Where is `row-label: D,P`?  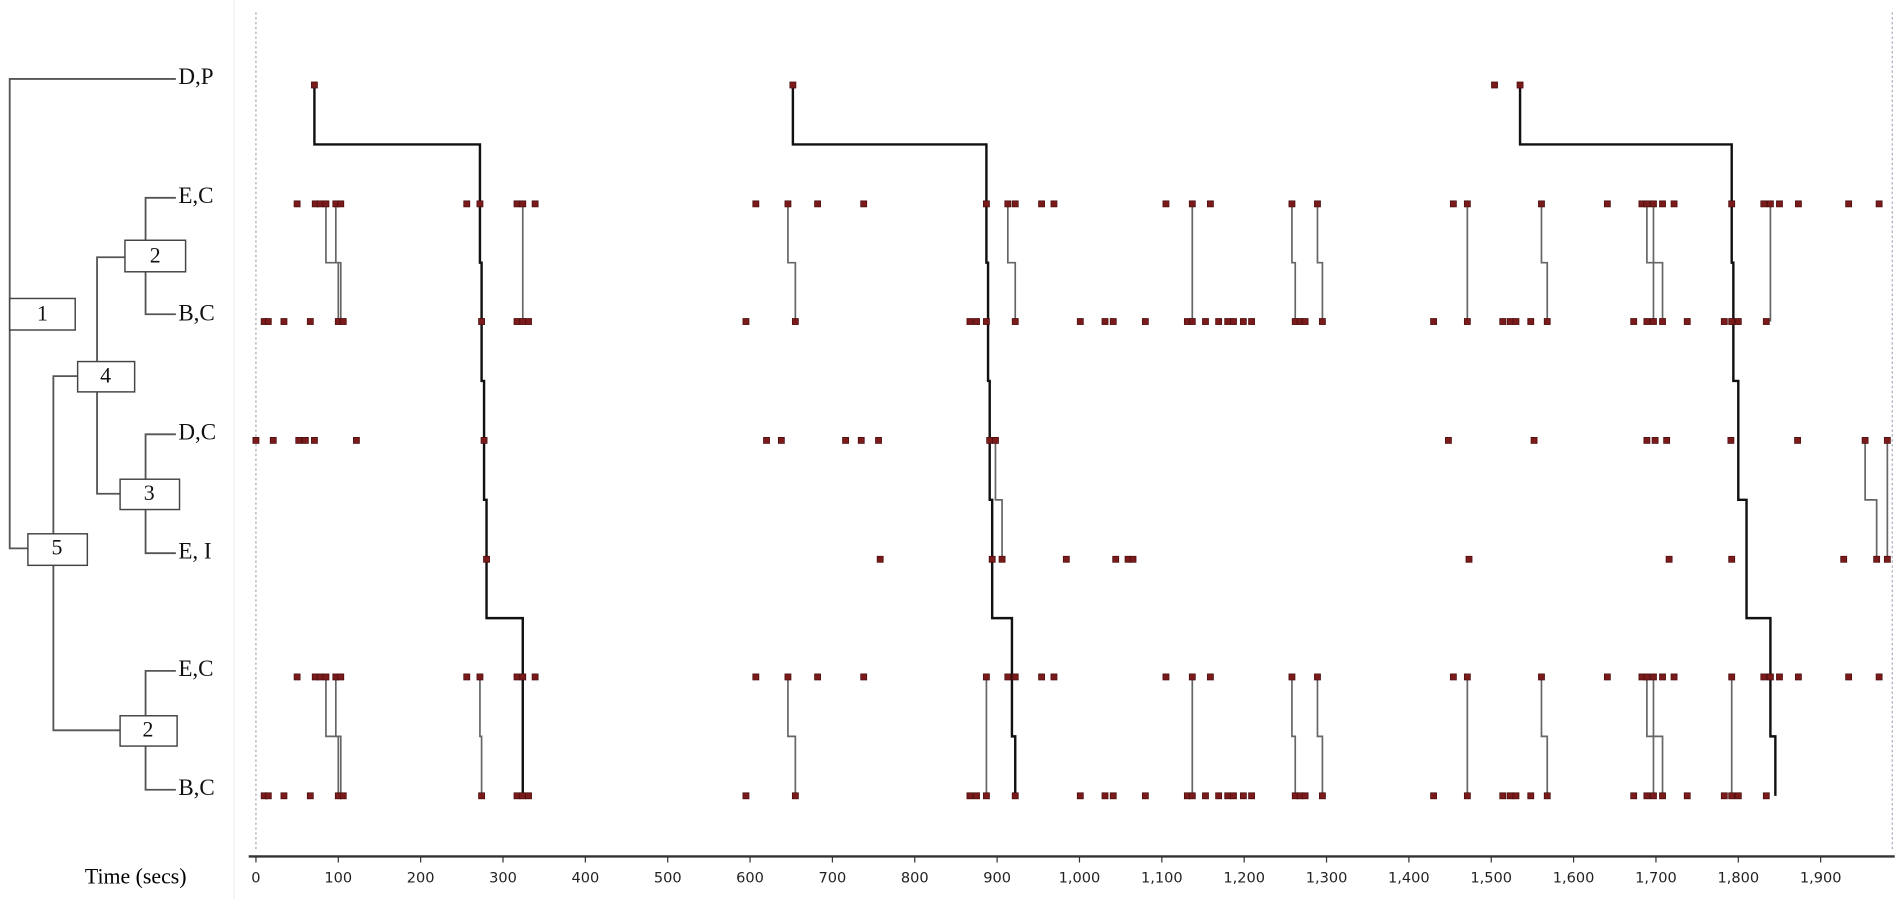
row-label: D,P is located at coordinates (195, 76).